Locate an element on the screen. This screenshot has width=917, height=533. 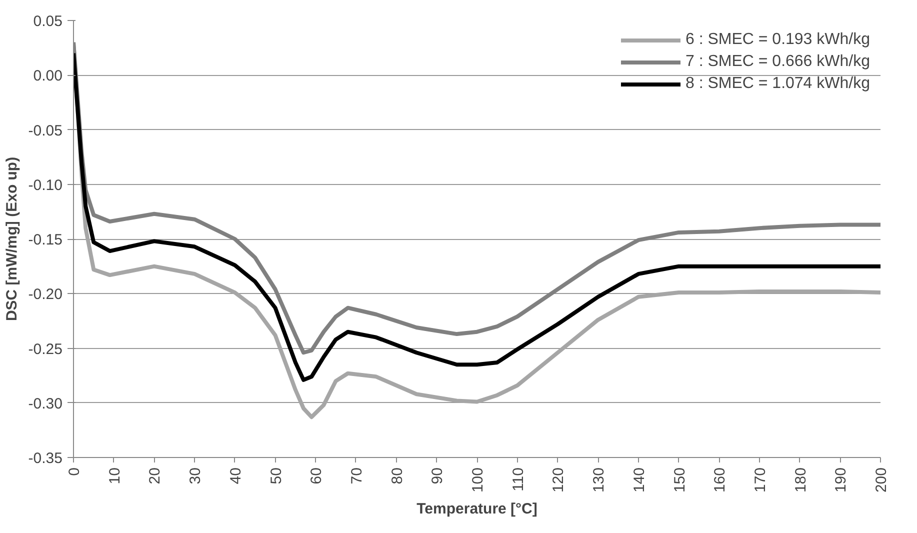
y-tick-label: -0.05 is located at coordinates (45, 131).